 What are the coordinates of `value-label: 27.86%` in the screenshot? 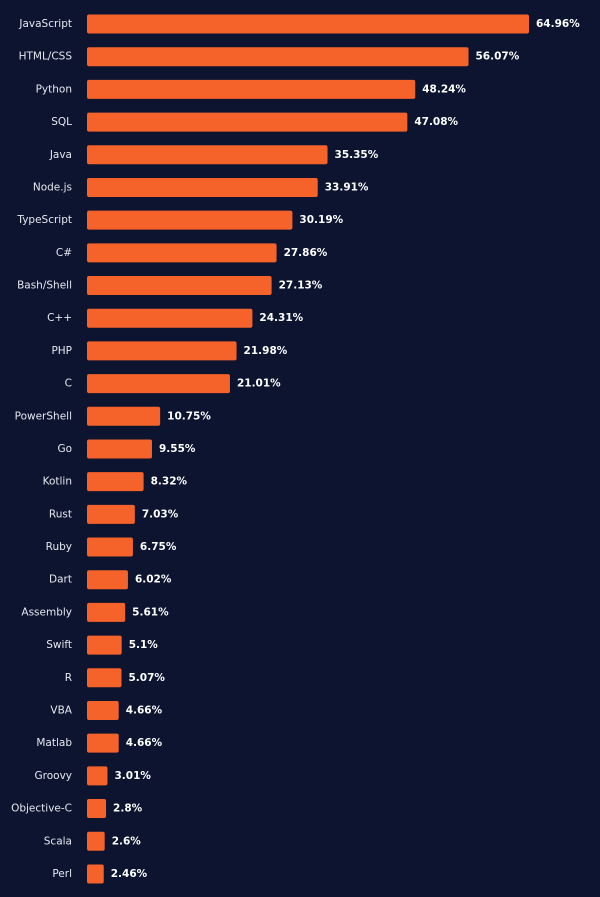 It's located at (306, 253).